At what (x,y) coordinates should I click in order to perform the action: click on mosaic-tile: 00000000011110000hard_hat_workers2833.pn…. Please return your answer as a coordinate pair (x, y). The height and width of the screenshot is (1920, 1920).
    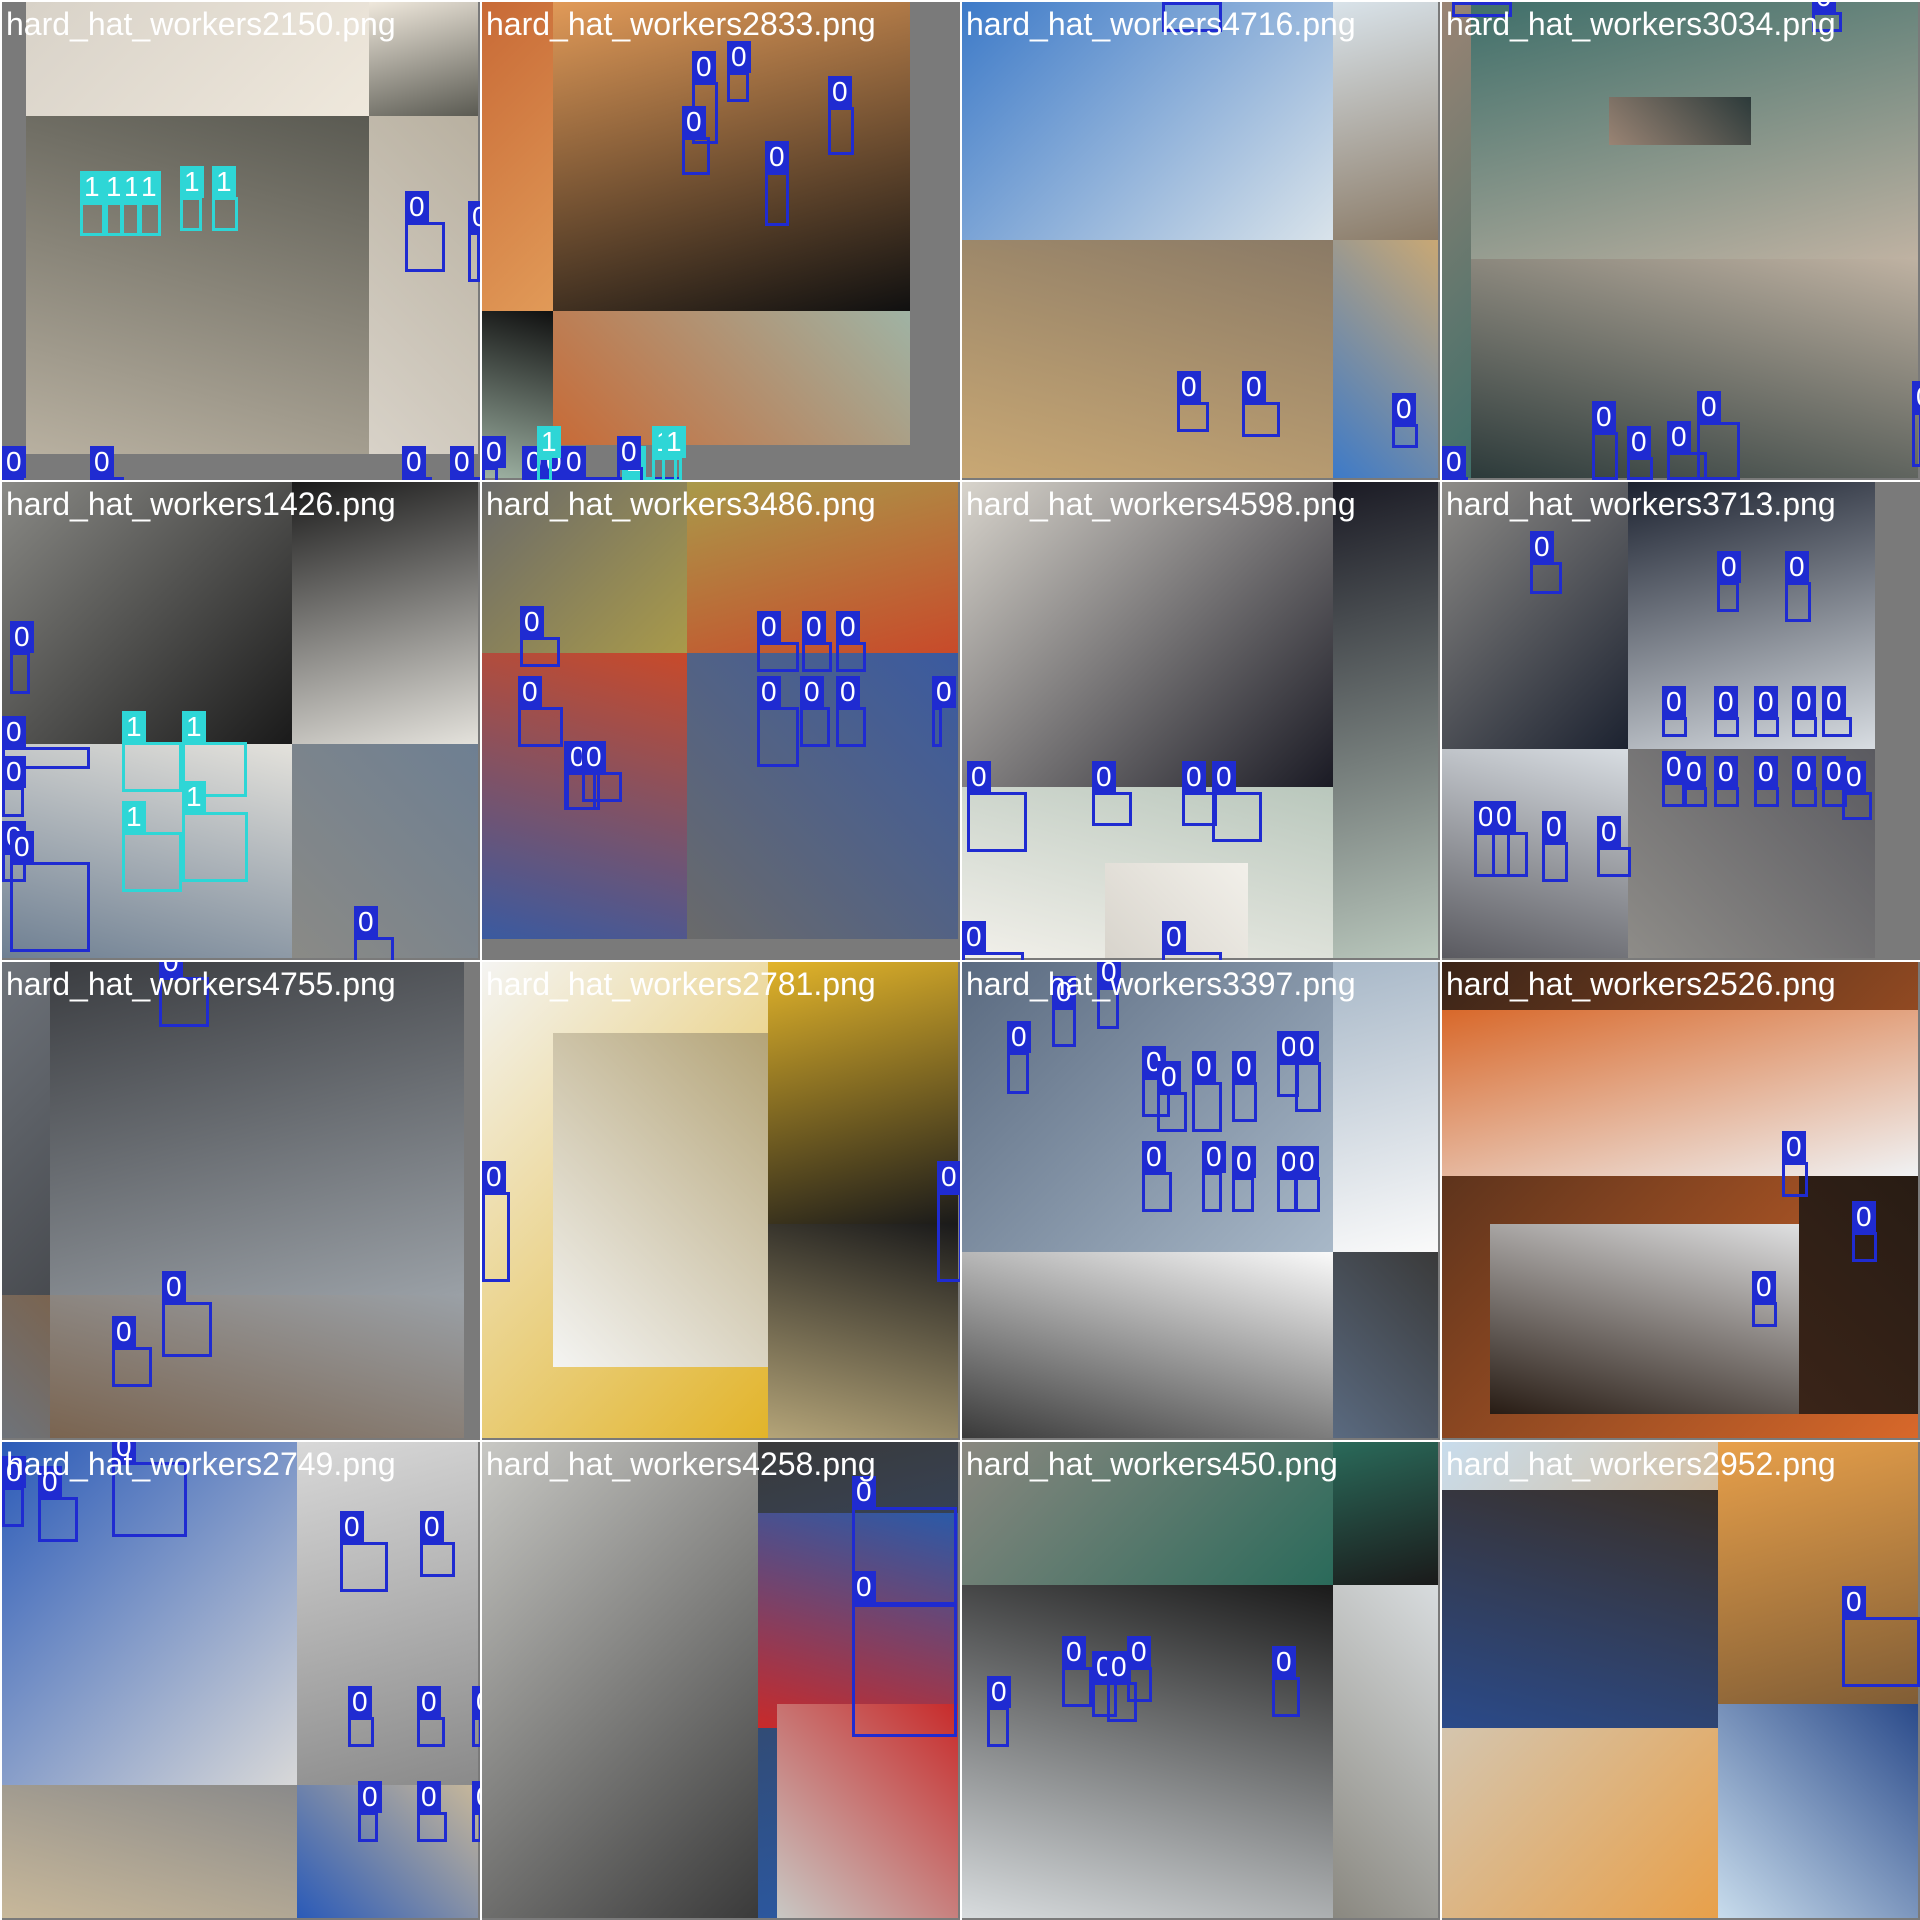
    Looking at the image, I should click on (721, 241).